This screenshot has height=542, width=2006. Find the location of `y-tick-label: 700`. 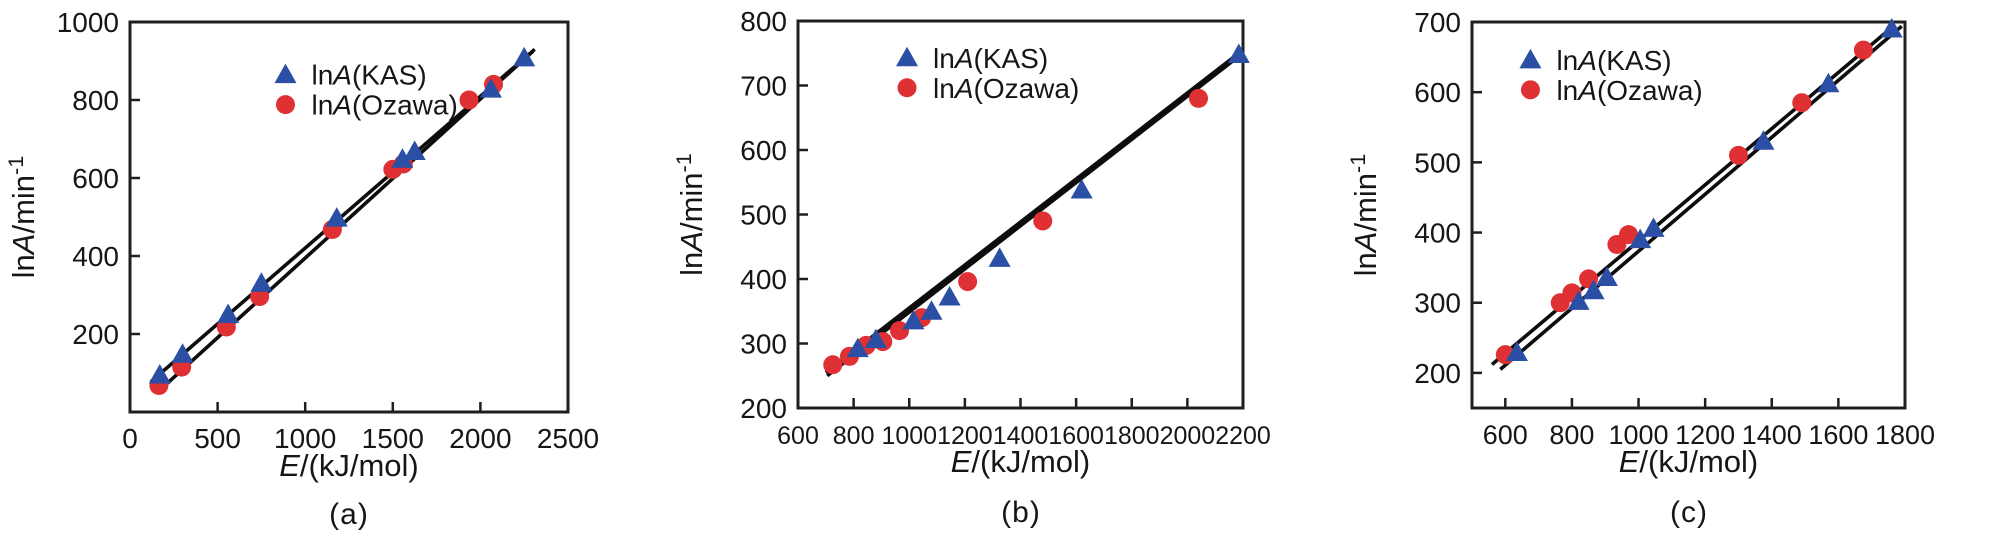

y-tick-label: 700 is located at coordinates (1437, 22).